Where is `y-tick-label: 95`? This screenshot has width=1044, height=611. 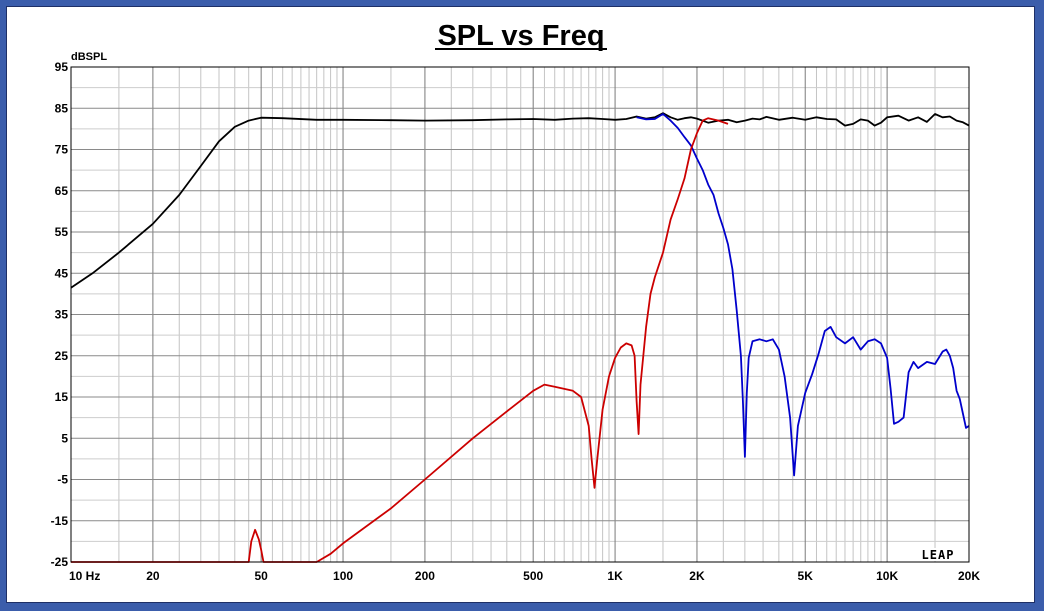 y-tick-label: 95 is located at coordinates (62, 67).